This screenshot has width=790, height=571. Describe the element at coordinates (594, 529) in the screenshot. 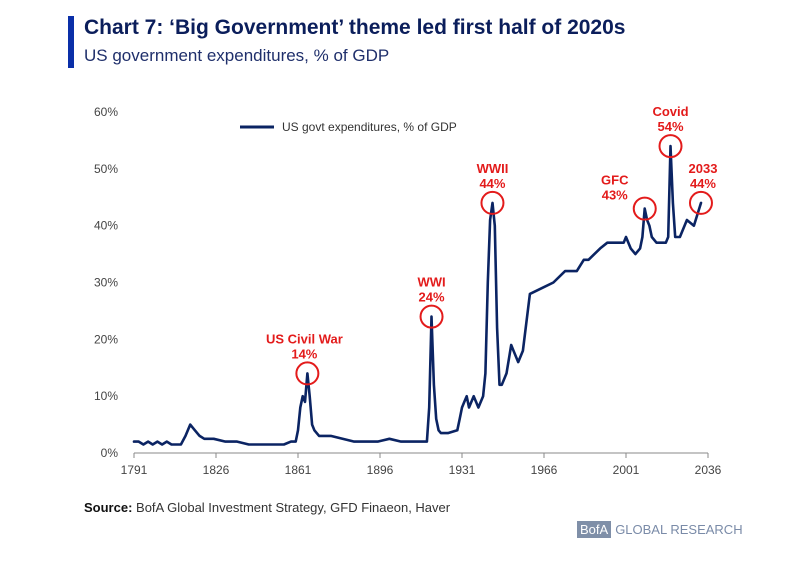

I see `brand-box: BofA` at that location.